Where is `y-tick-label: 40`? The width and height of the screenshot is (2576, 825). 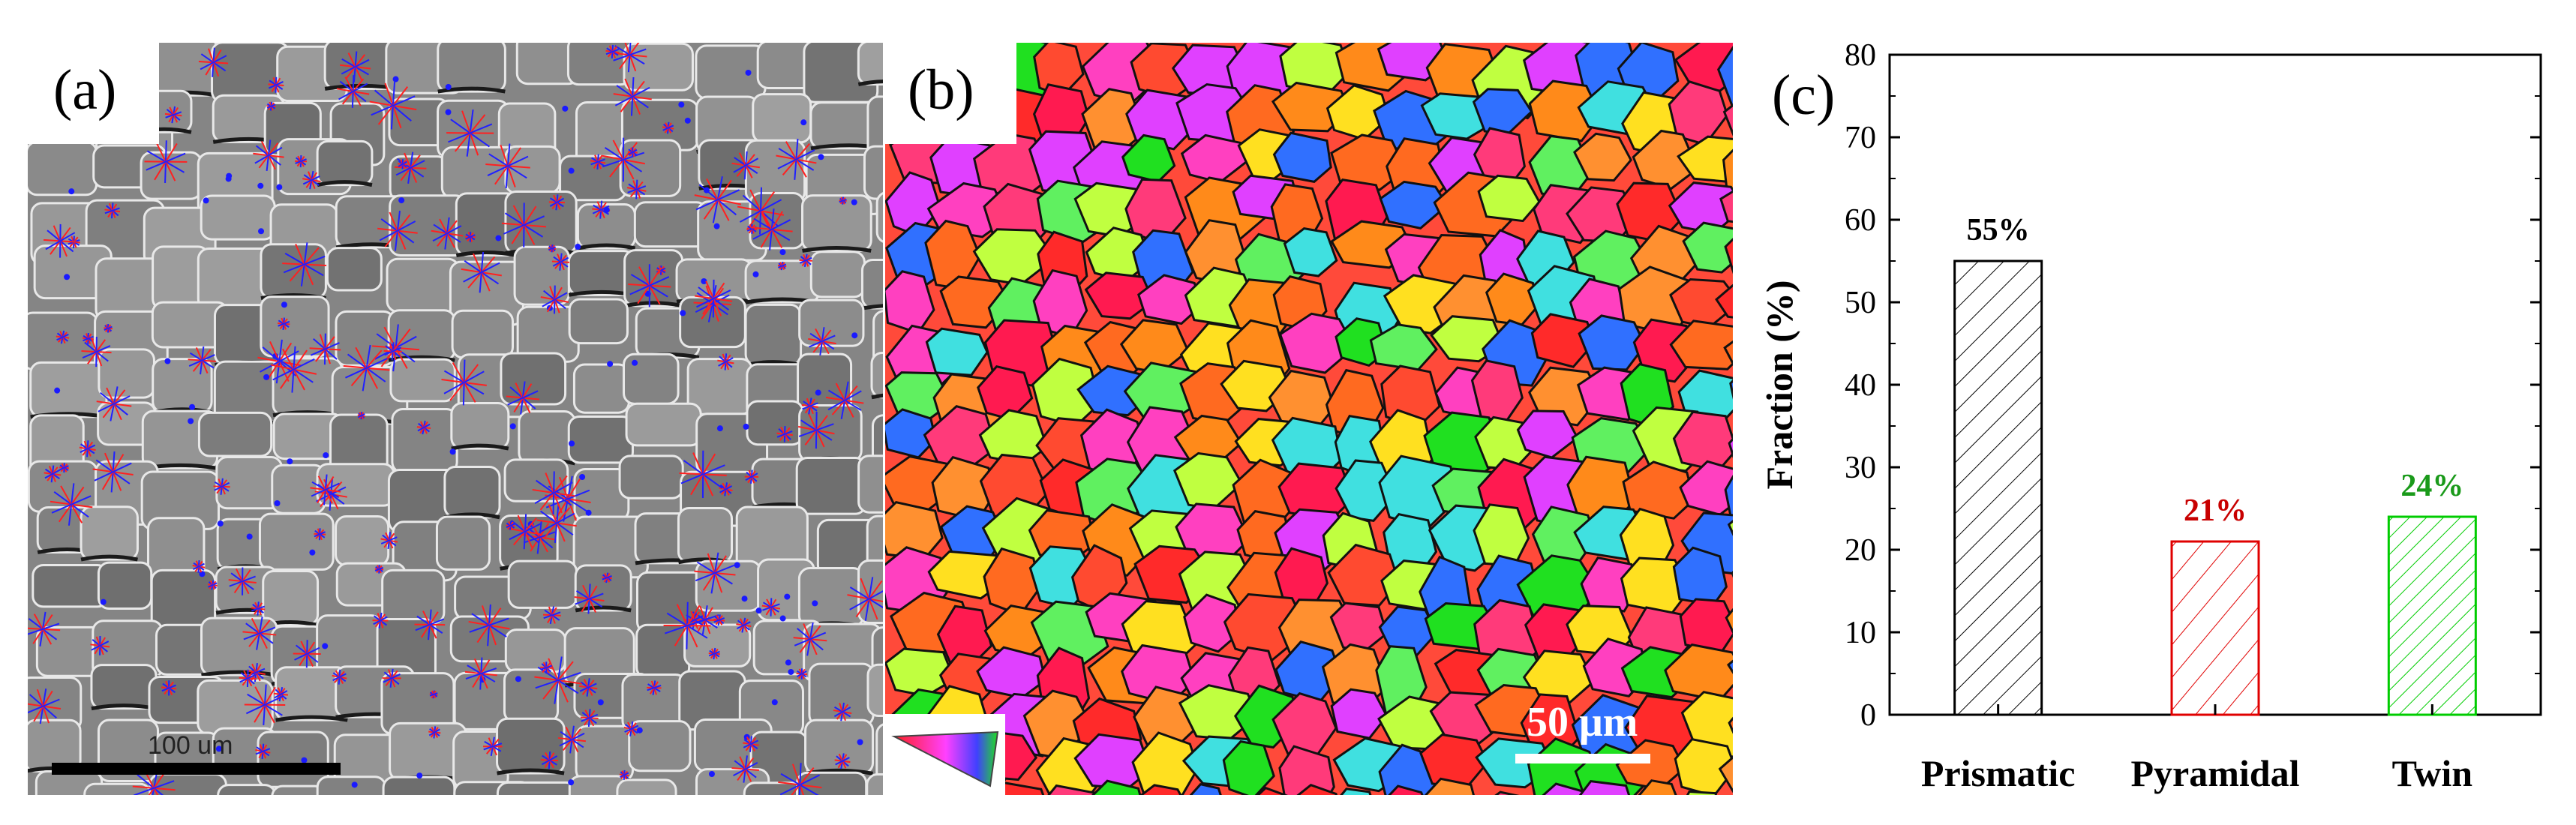
y-tick-label: 40 is located at coordinates (1860, 385).